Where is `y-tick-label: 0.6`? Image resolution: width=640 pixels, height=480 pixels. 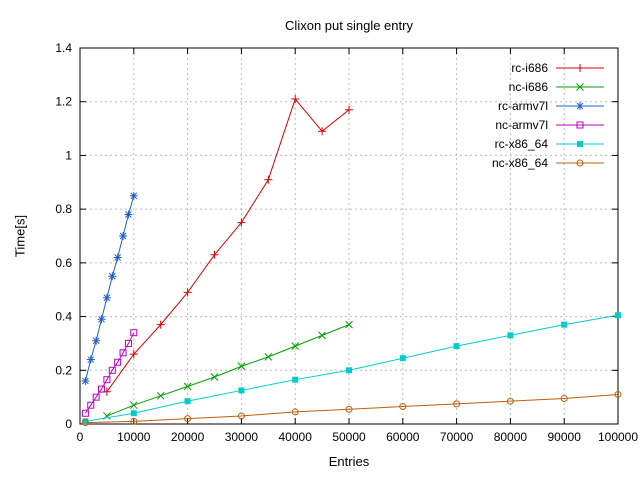 y-tick-label: 0.6 is located at coordinates (63, 263).